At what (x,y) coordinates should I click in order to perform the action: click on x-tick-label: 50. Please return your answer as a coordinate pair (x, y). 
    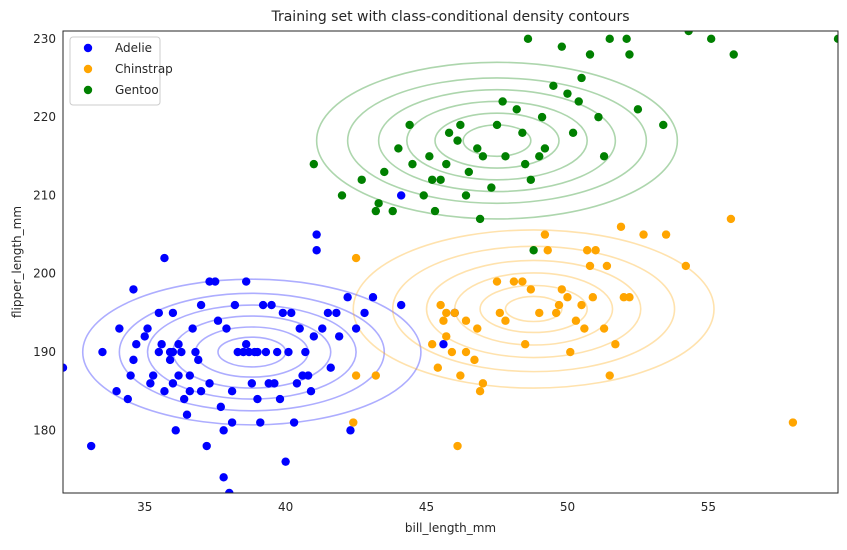
    Looking at the image, I should click on (567, 507).